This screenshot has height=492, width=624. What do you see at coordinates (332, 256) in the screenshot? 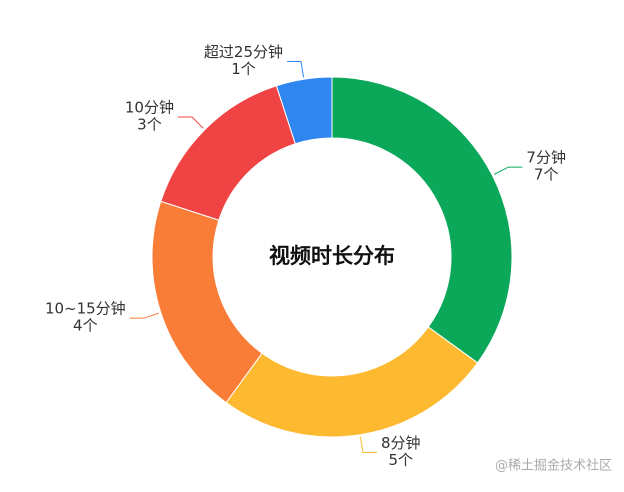
I see `chart-title: 视频时长分布` at bounding box center [332, 256].